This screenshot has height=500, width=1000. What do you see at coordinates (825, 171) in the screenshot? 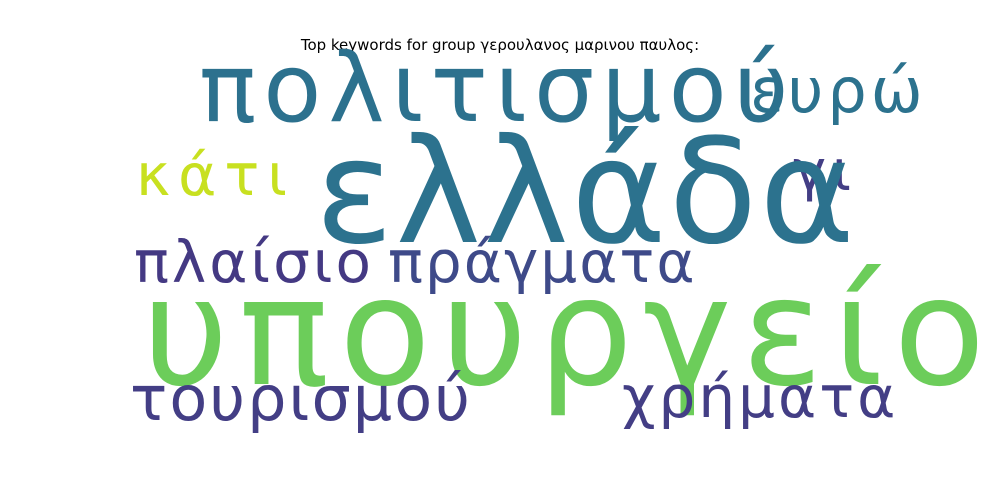
I see `keyword-word: γι` at bounding box center [825, 171].